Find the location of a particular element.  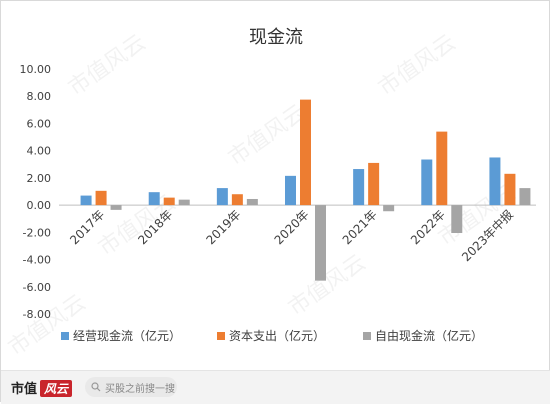

search-box: 买股之前搜一搜 is located at coordinates (131, 387).